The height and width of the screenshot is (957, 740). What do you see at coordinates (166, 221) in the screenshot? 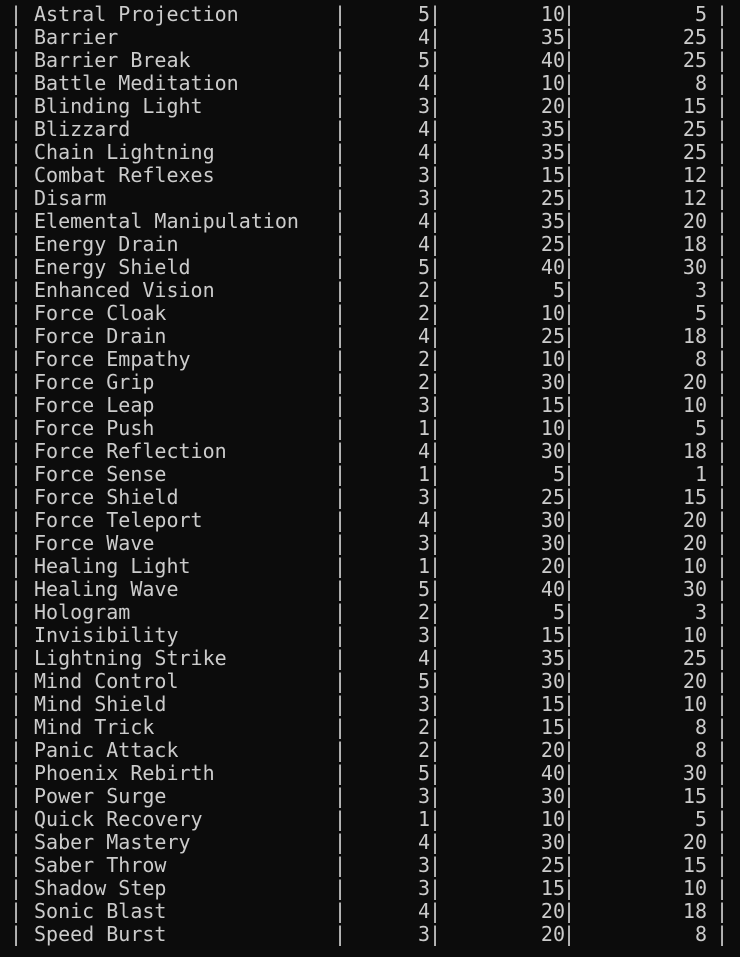
I see `skill-name: Elemental Manipulation` at bounding box center [166, 221].